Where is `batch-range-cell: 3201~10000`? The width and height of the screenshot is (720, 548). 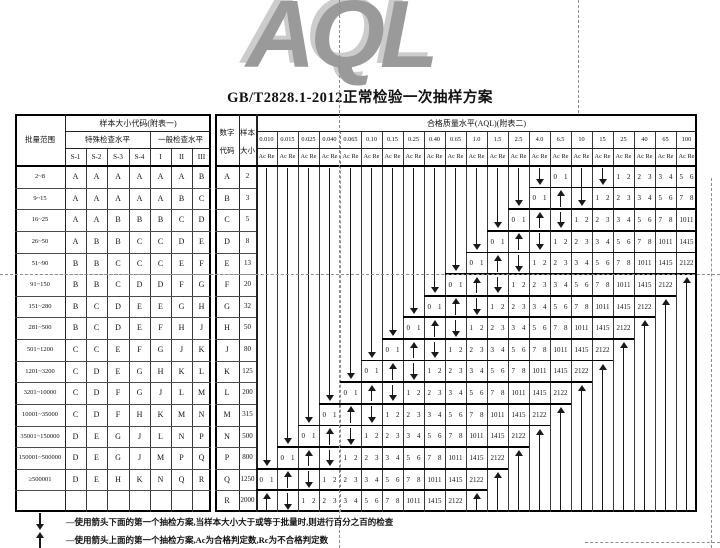 batch-range-cell: 3201~10000 is located at coordinates (40, 393).